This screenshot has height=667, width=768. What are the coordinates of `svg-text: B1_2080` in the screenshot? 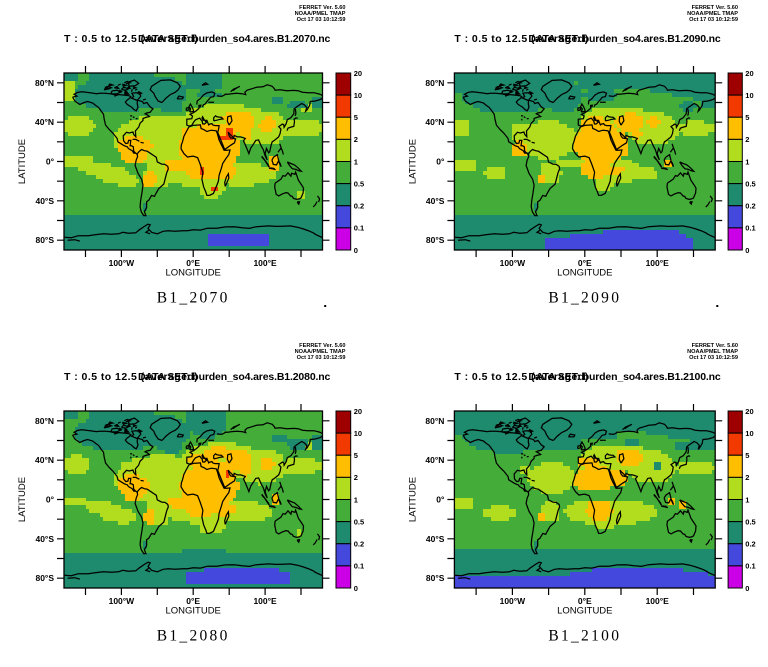 It's located at (193, 636).